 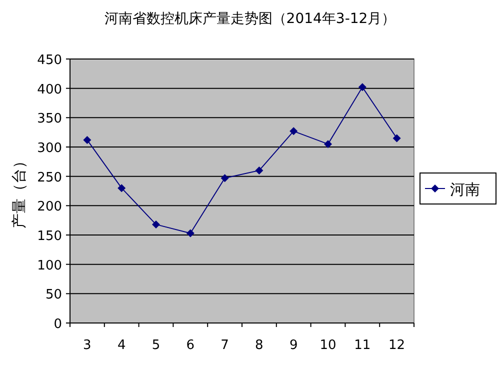 I want to click on x-tick-label: 3, so click(x=87, y=345).